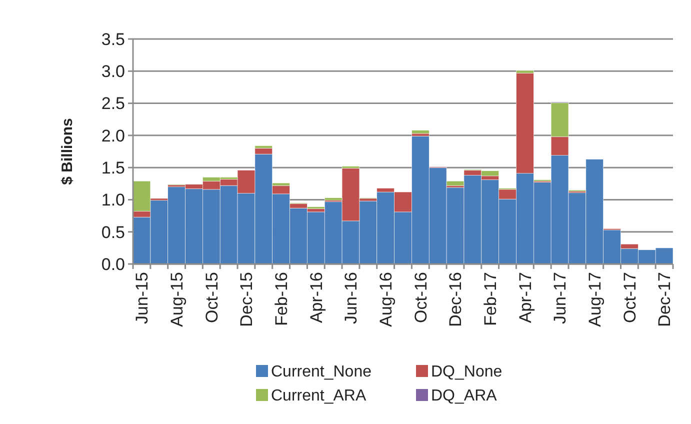  I want to click on x-tick-label: Dec-17, so click(664, 299).